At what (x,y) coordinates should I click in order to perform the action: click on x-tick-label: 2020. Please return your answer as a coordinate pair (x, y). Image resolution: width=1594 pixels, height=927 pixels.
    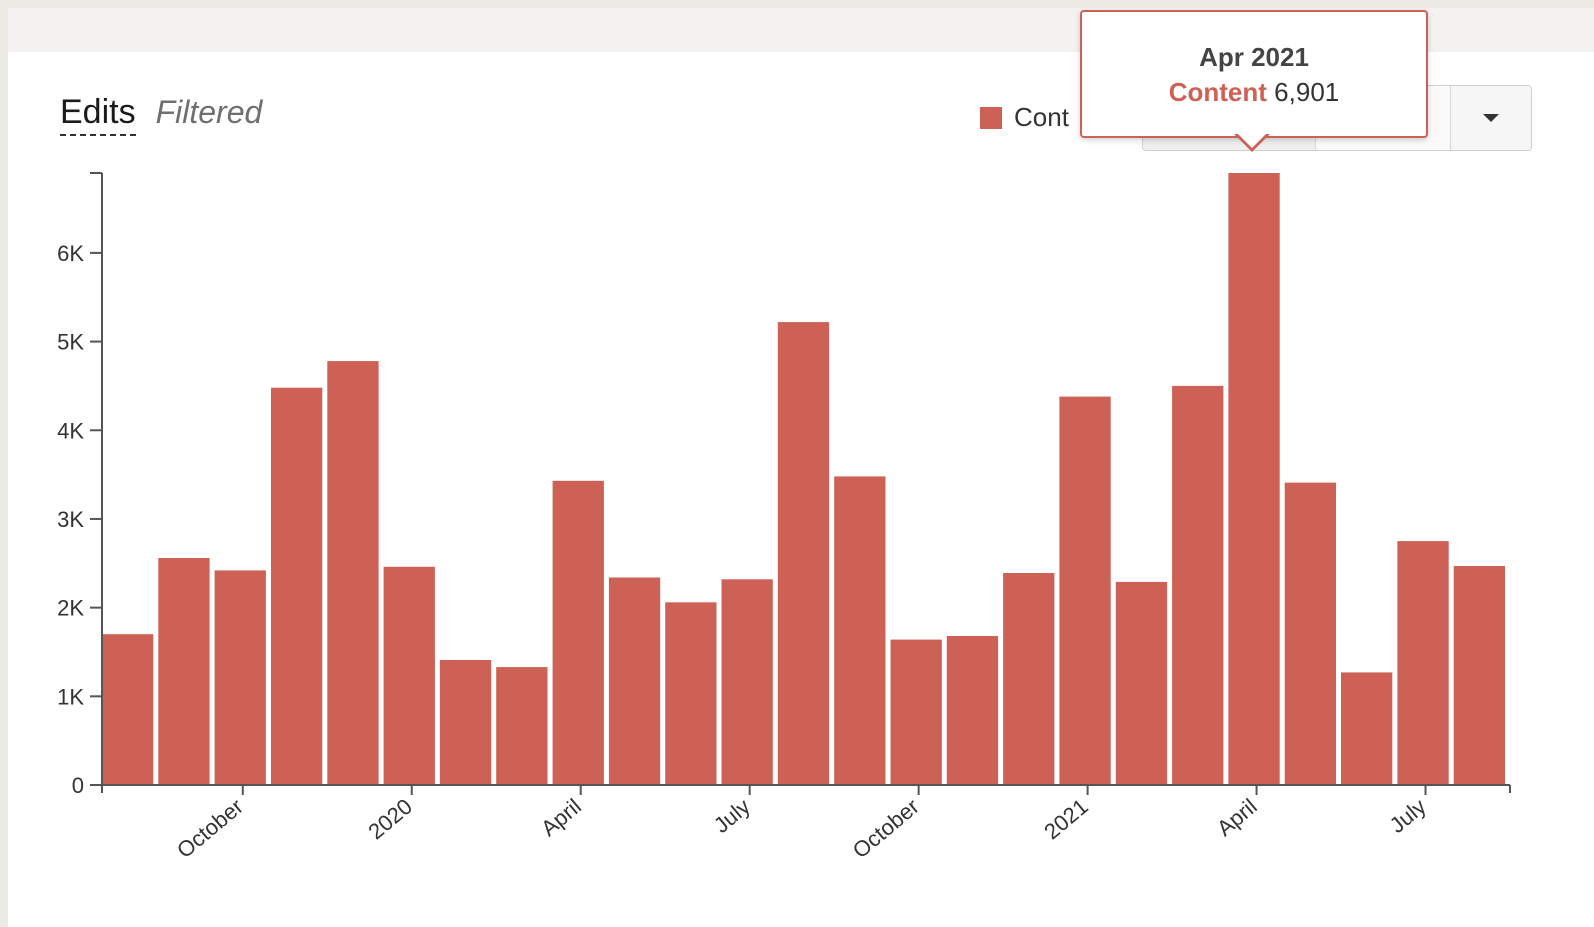
    Looking at the image, I should click on (390, 819).